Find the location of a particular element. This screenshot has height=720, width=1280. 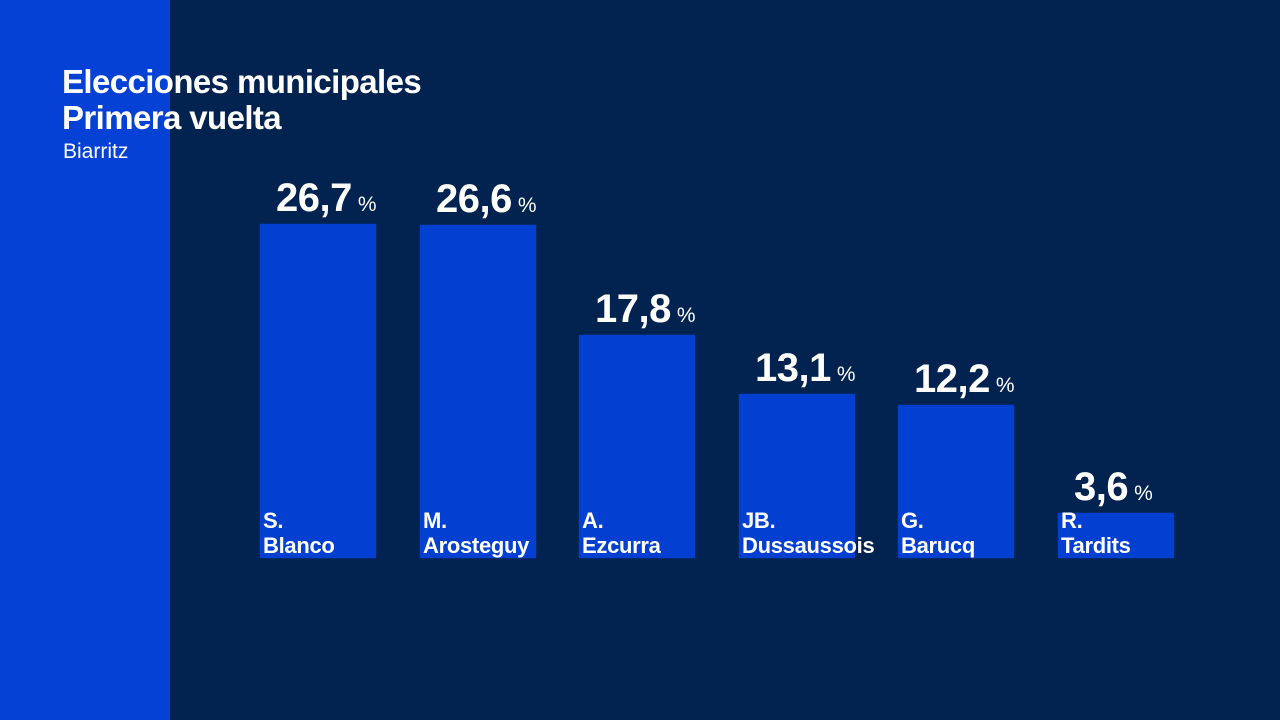

candidate-surname: Tardits is located at coordinates (1096, 545).